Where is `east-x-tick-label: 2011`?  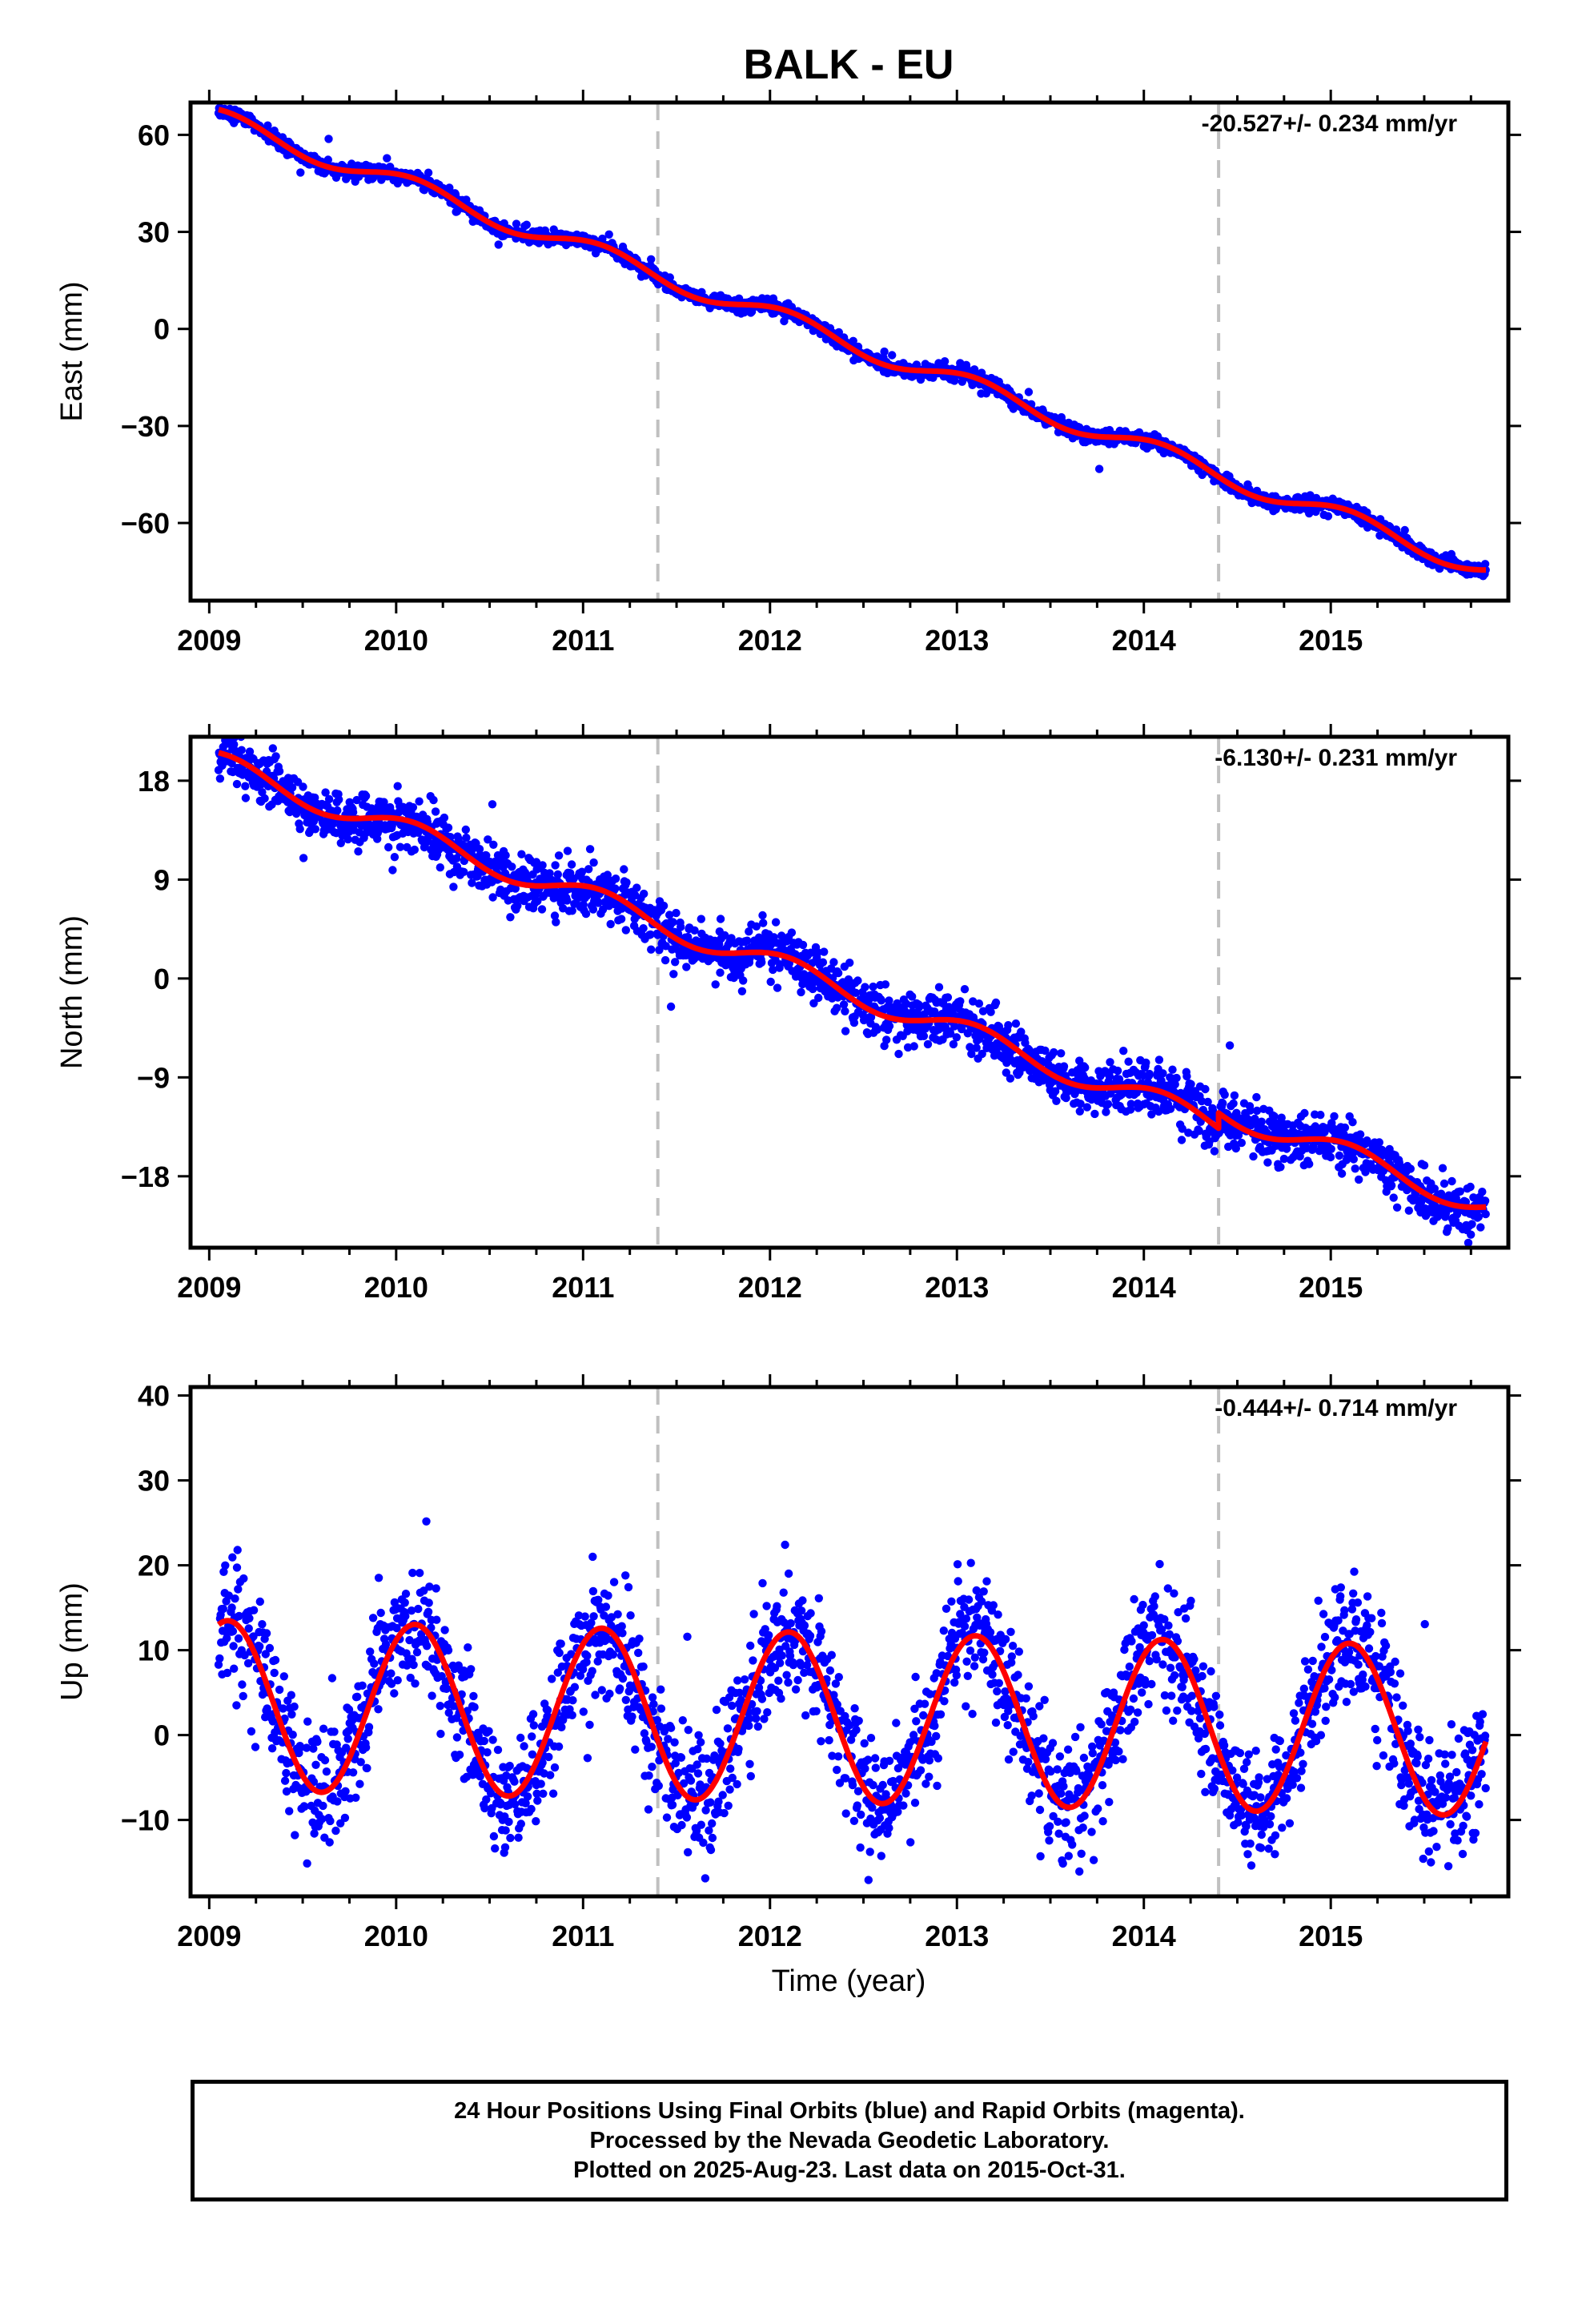 east-x-tick-label: 2011 is located at coordinates (583, 640).